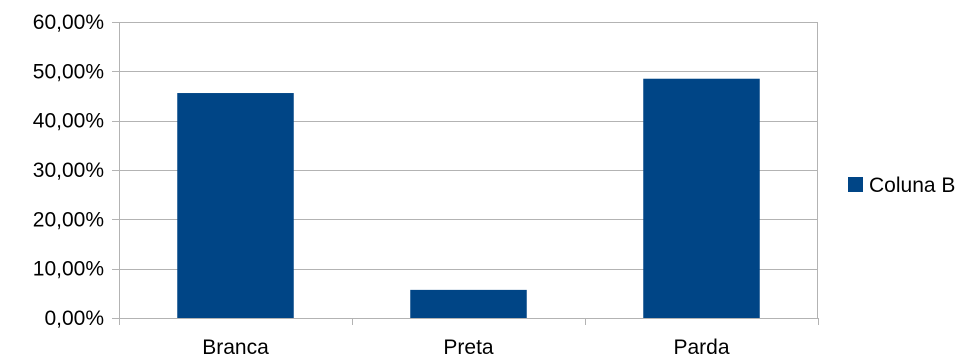 Image resolution: width=980 pixels, height=363 pixels. What do you see at coordinates (68, 170) in the screenshot?
I see `y-tick-label: 30,00%` at bounding box center [68, 170].